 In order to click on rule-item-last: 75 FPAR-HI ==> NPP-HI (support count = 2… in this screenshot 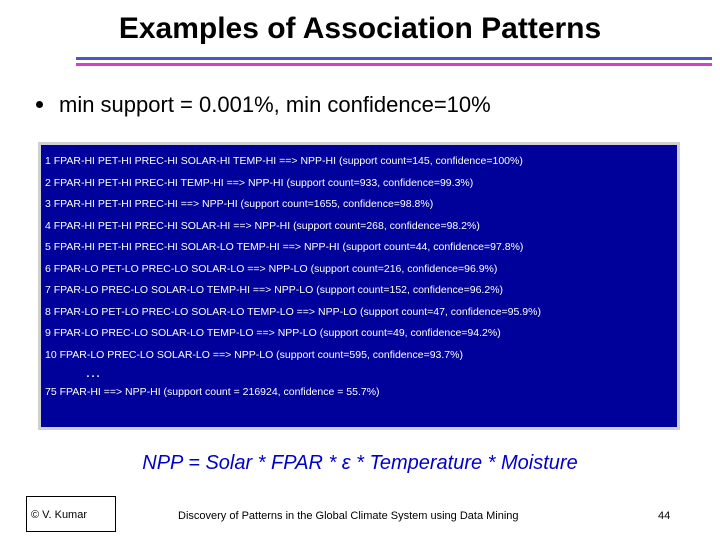, I will do `click(212, 392)`.